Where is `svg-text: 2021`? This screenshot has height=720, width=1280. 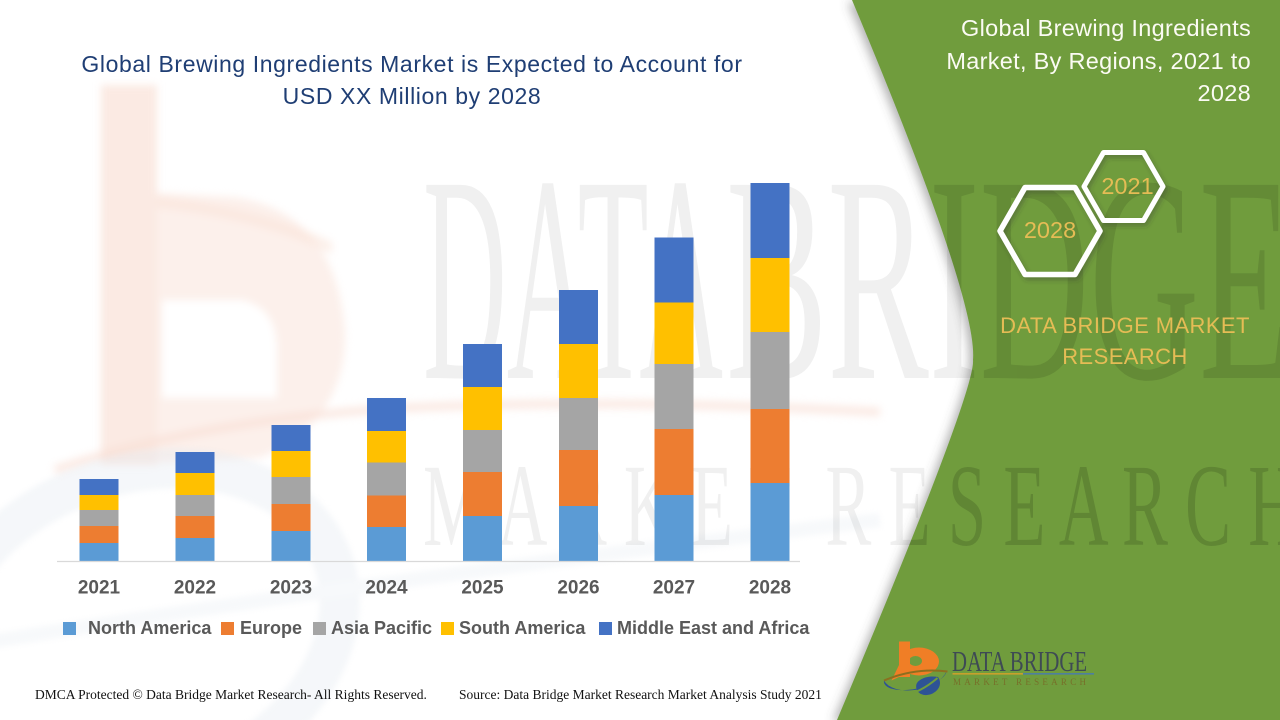
svg-text: 2021 is located at coordinates (99, 588).